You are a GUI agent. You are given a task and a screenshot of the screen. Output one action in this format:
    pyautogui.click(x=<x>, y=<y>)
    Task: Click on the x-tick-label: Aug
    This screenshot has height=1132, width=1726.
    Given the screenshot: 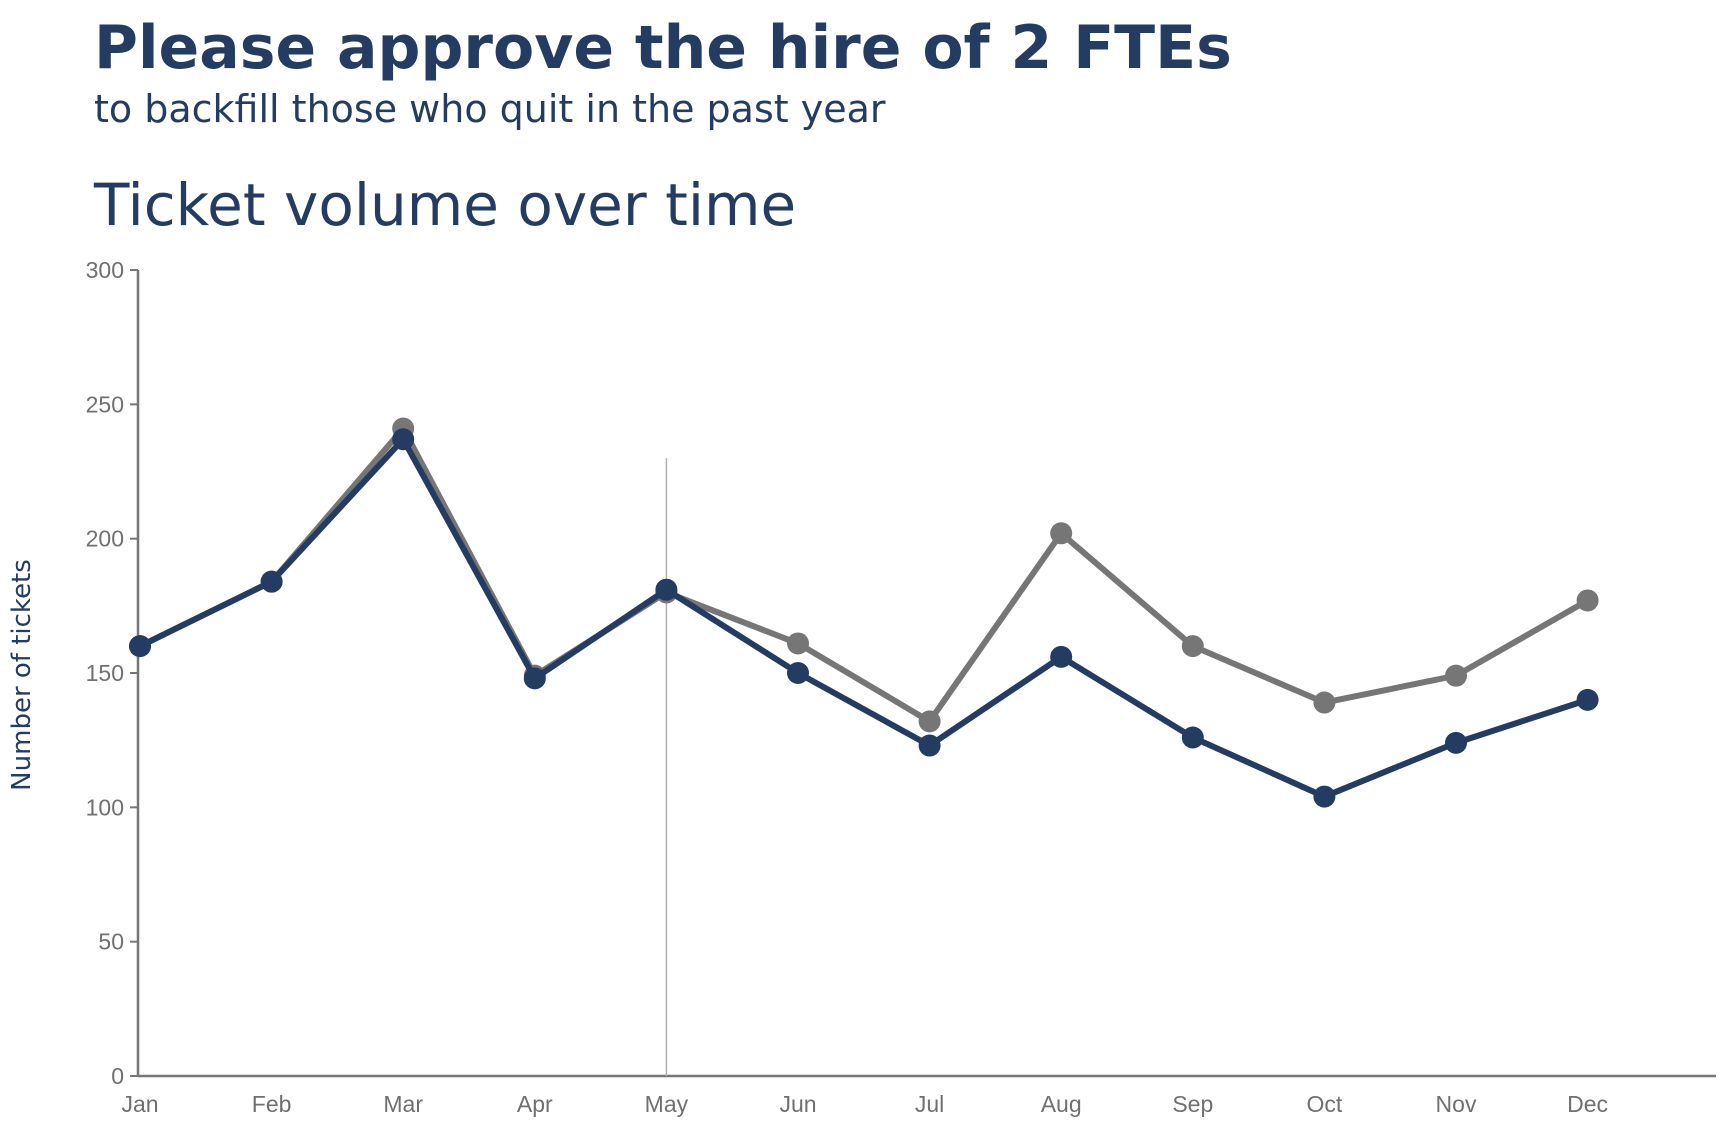 What is the action you would take?
    pyautogui.click(x=1061, y=1104)
    